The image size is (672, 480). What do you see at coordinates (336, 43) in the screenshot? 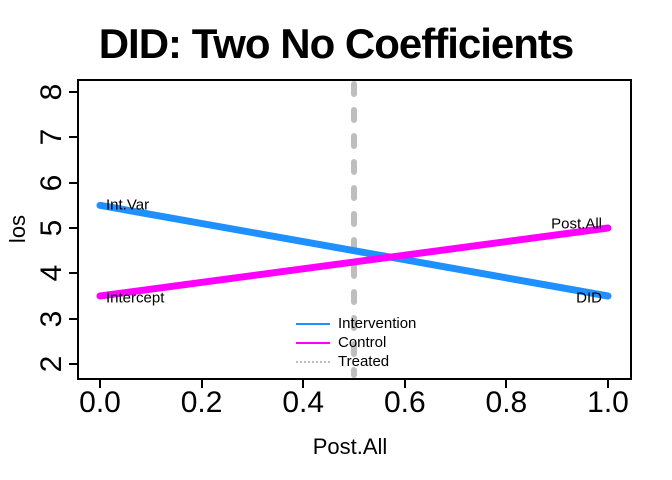
I see `plot-title: DID: Two No Coefficients` at bounding box center [336, 43].